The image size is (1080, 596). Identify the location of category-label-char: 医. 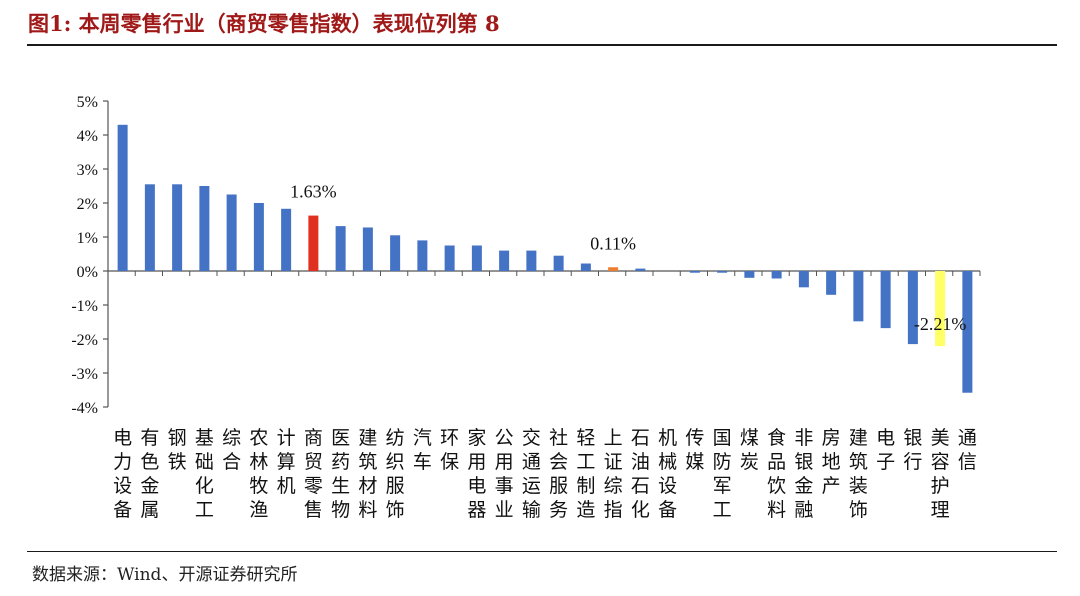
(340, 438).